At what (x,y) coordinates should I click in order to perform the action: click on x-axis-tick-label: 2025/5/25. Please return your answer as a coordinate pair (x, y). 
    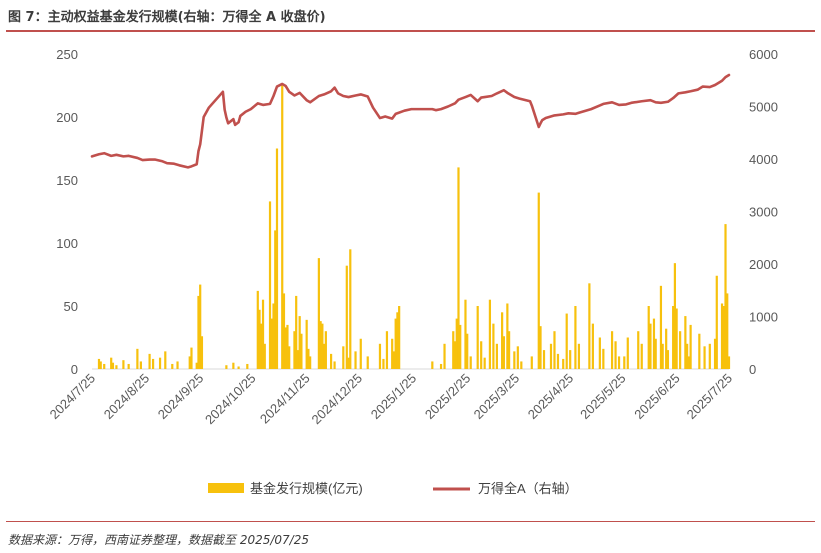
    Looking at the image, I should click on (603, 397).